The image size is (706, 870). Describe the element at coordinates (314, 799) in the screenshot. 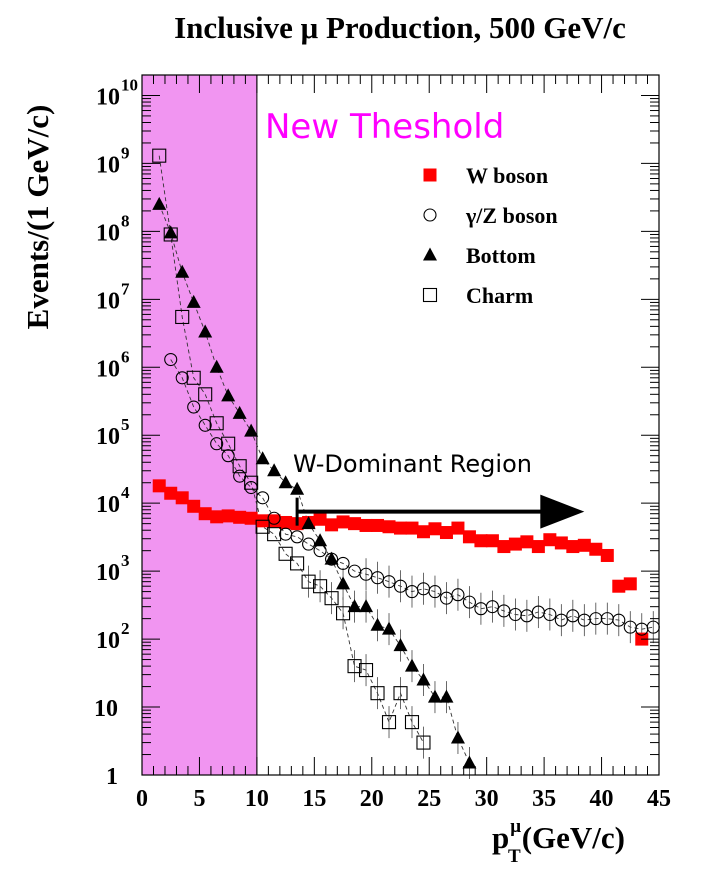

I see `x-tick-label: 15` at that location.